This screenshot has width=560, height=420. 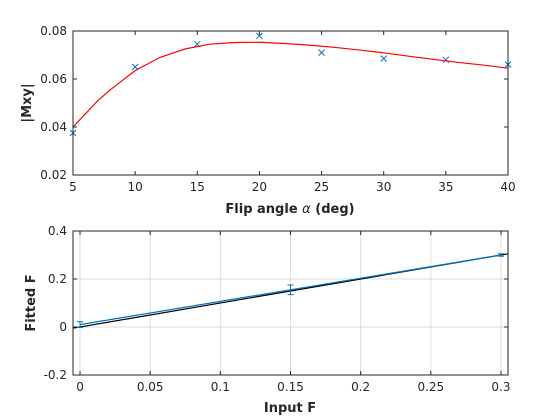 What do you see at coordinates (290, 387) in the screenshot?
I see `x-tick-label: 0.15` at bounding box center [290, 387].